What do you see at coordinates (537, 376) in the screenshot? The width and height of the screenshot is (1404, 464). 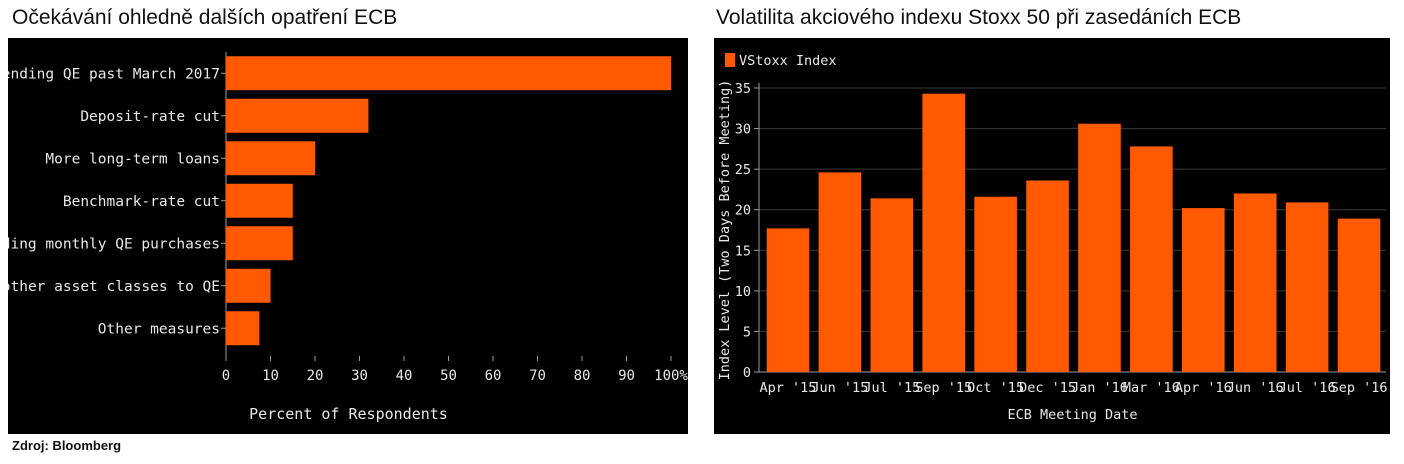 I see `x-tick-label: 70` at bounding box center [537, 376].